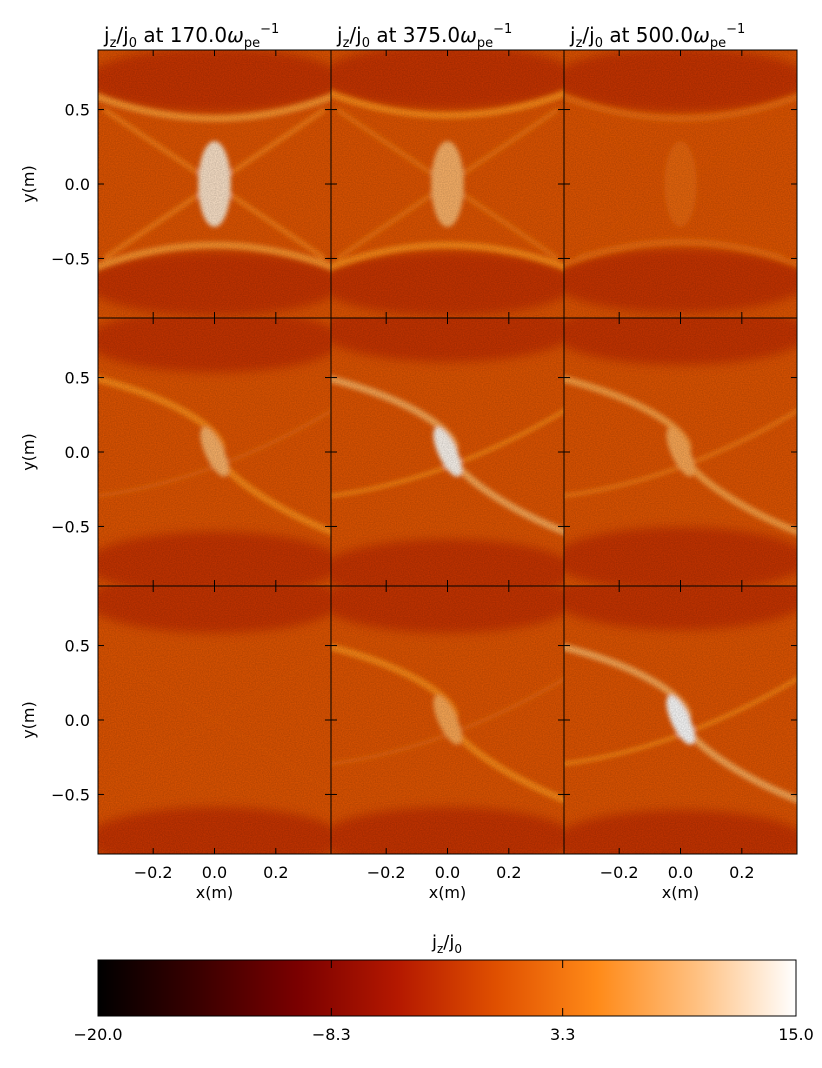 The width and height of the screenshot is (822, 1068). What do you see at coordinates (562, 1034) in the screenshot?
I see `colorbar-tick-label: 3.3` at bounding box center [562, 1034].